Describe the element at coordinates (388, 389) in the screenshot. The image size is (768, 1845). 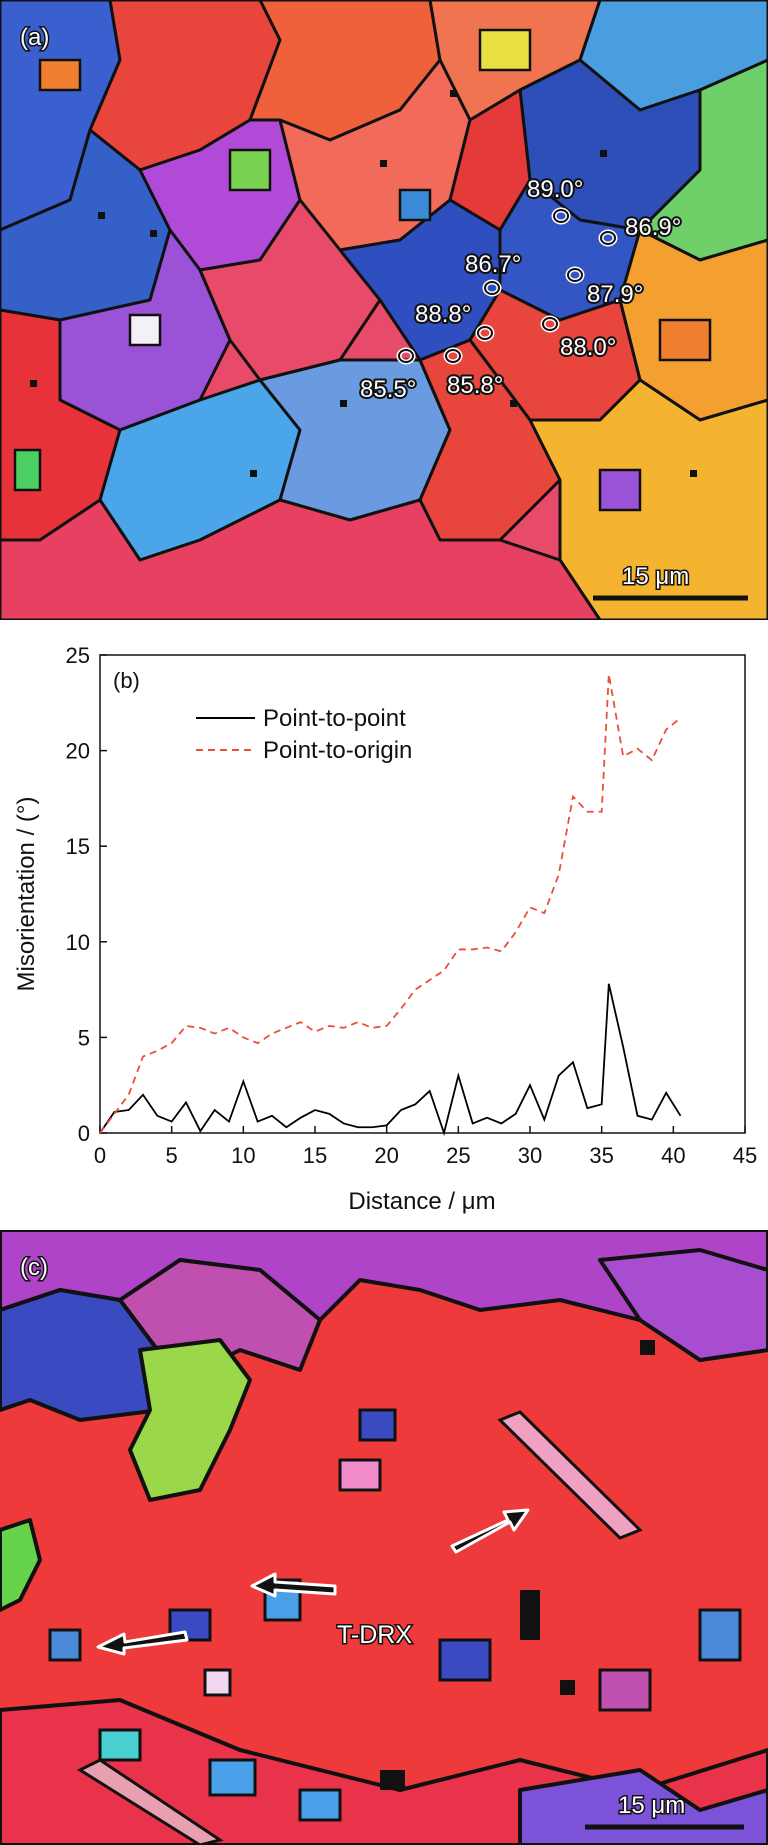
I see `angle-label: 85.5°` at that location.